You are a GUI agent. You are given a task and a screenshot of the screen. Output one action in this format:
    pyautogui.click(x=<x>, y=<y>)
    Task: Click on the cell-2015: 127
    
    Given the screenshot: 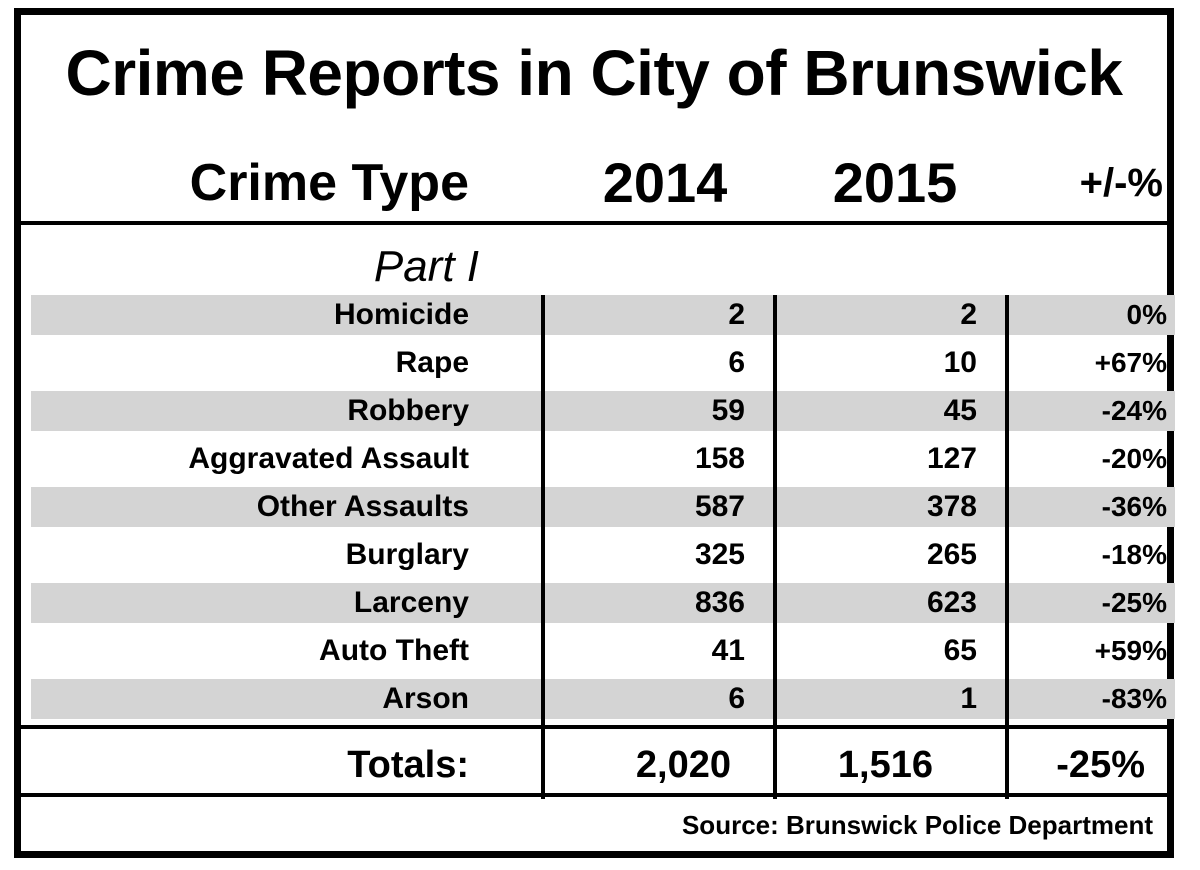 What is the action you would take?
    pyautogui.click(x=951, y=458)
    